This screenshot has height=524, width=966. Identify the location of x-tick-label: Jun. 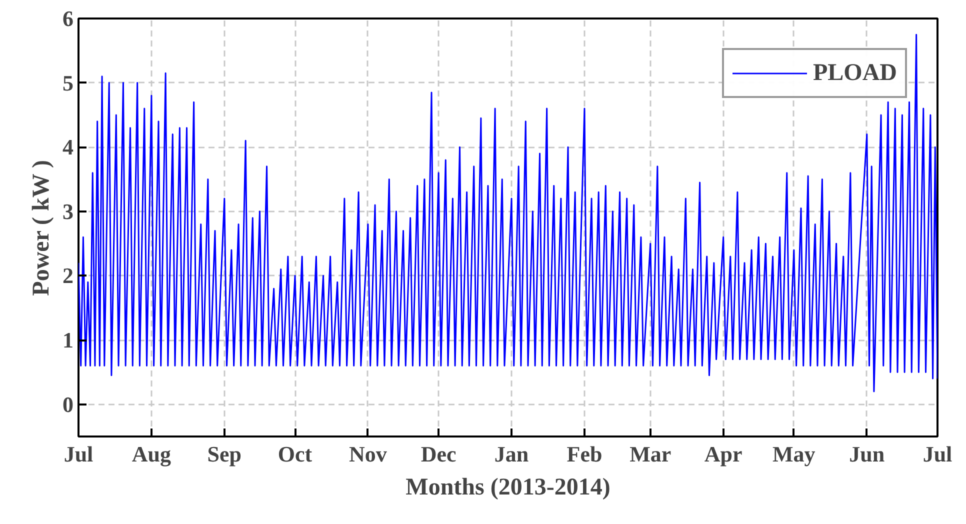
(867, 454).